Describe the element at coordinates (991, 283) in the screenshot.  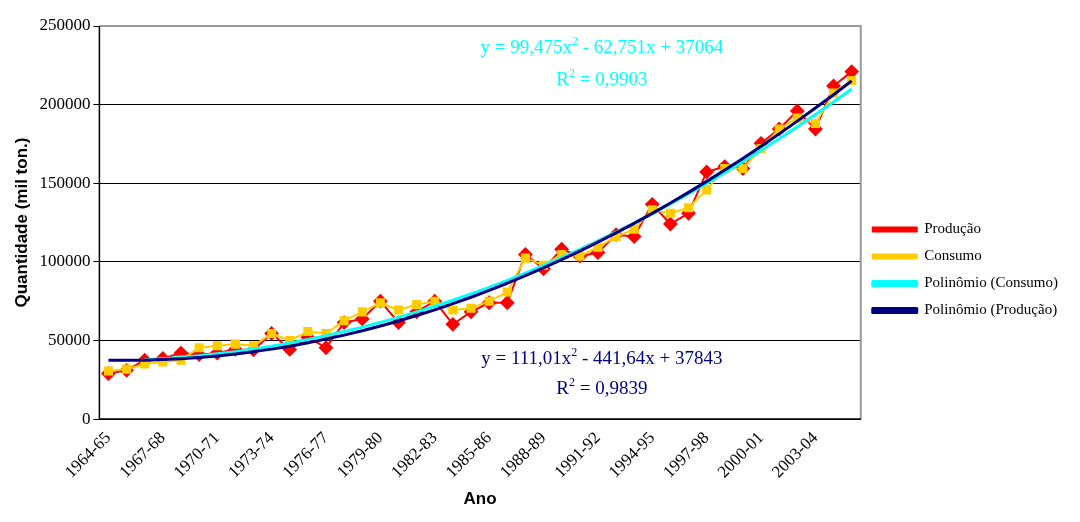
I see `legend-label: Polinômio (Consumo)` at that location.